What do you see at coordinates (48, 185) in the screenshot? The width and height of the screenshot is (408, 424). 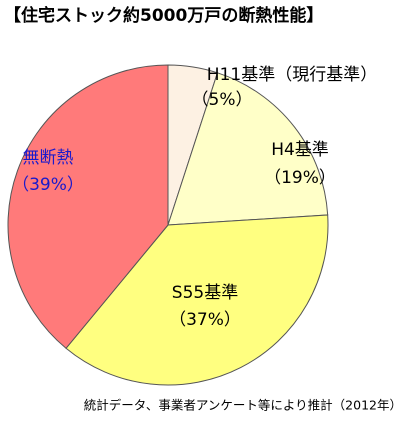 I see `value-label: （39%）` at bounding box center [48, 185].